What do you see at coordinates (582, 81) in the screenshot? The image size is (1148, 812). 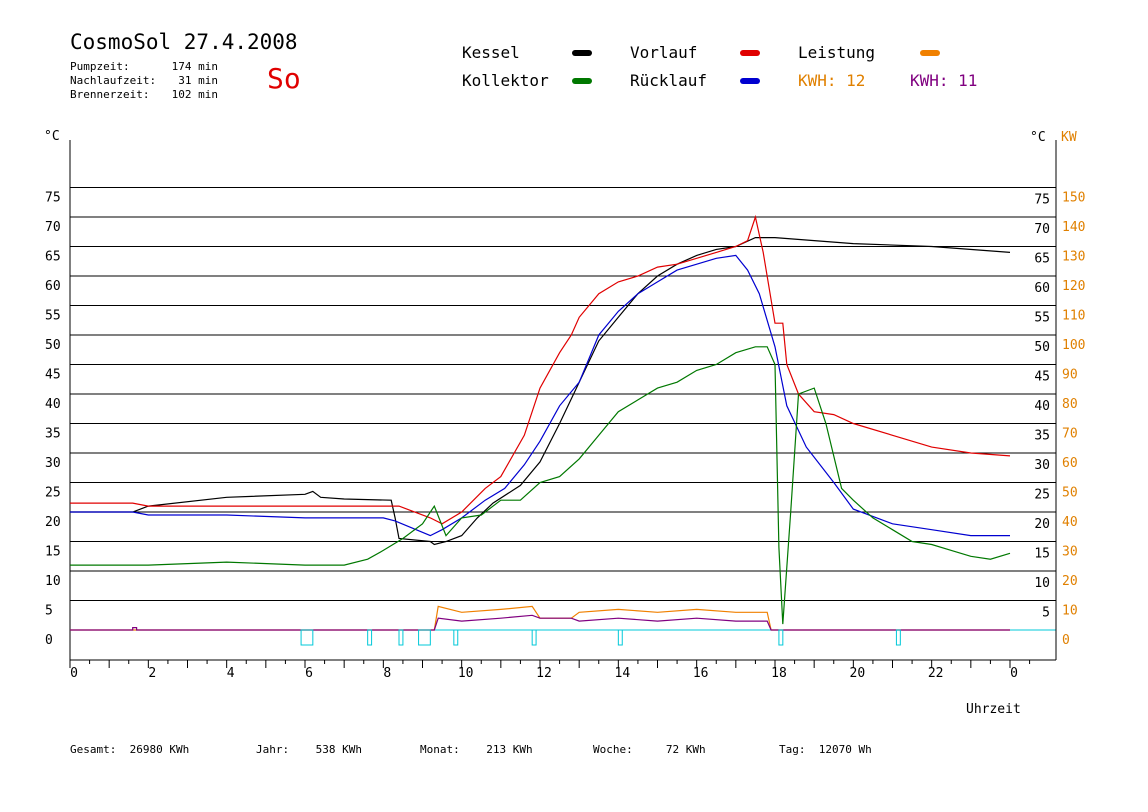 I see `legend-kollektor-swatch` at bounding box center [582, 81].